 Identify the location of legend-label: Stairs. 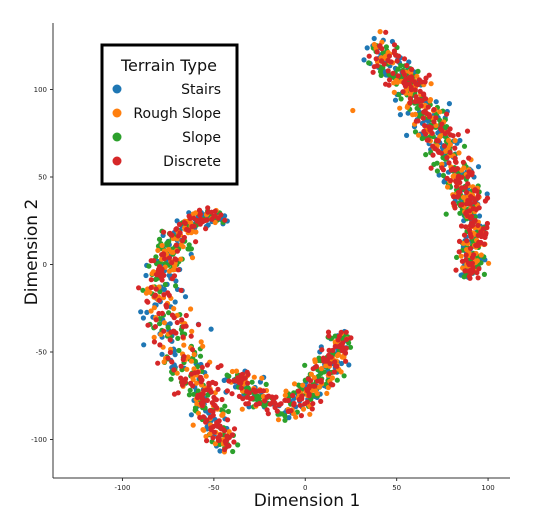
(201, 90).